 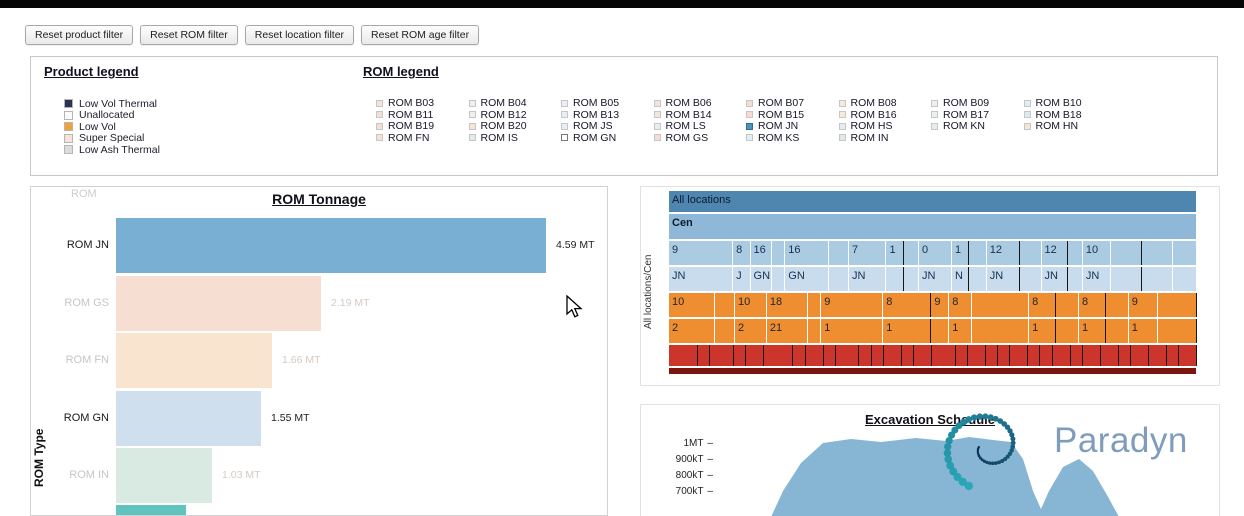 What do you see at coordinates (1070, 103) in the screenshot?
I see `rom-legend-item: ROM B10` at bounding box center [1070, 103].